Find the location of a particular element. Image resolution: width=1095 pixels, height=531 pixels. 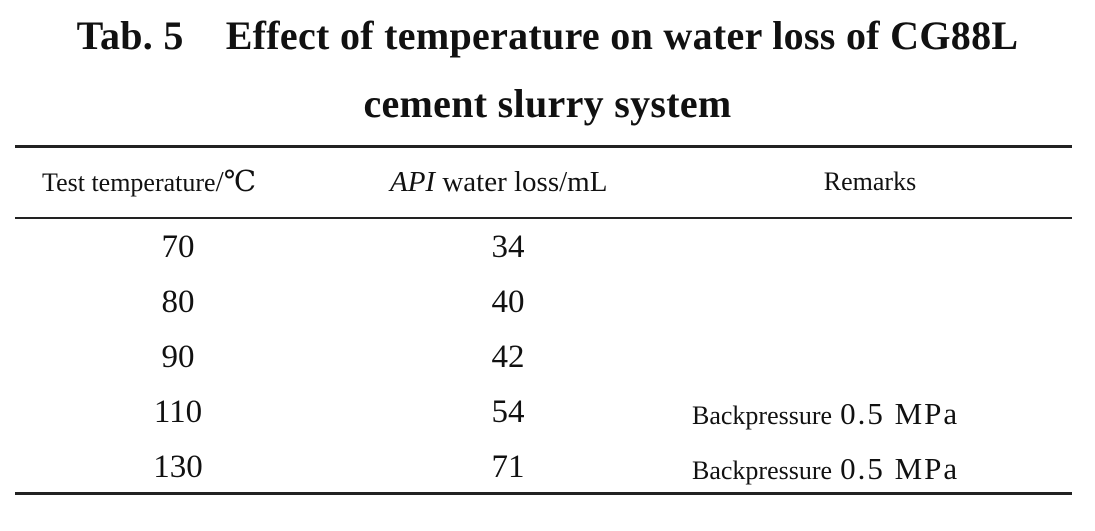

cell-temperature: 90 is located at coordinates (178, 357).